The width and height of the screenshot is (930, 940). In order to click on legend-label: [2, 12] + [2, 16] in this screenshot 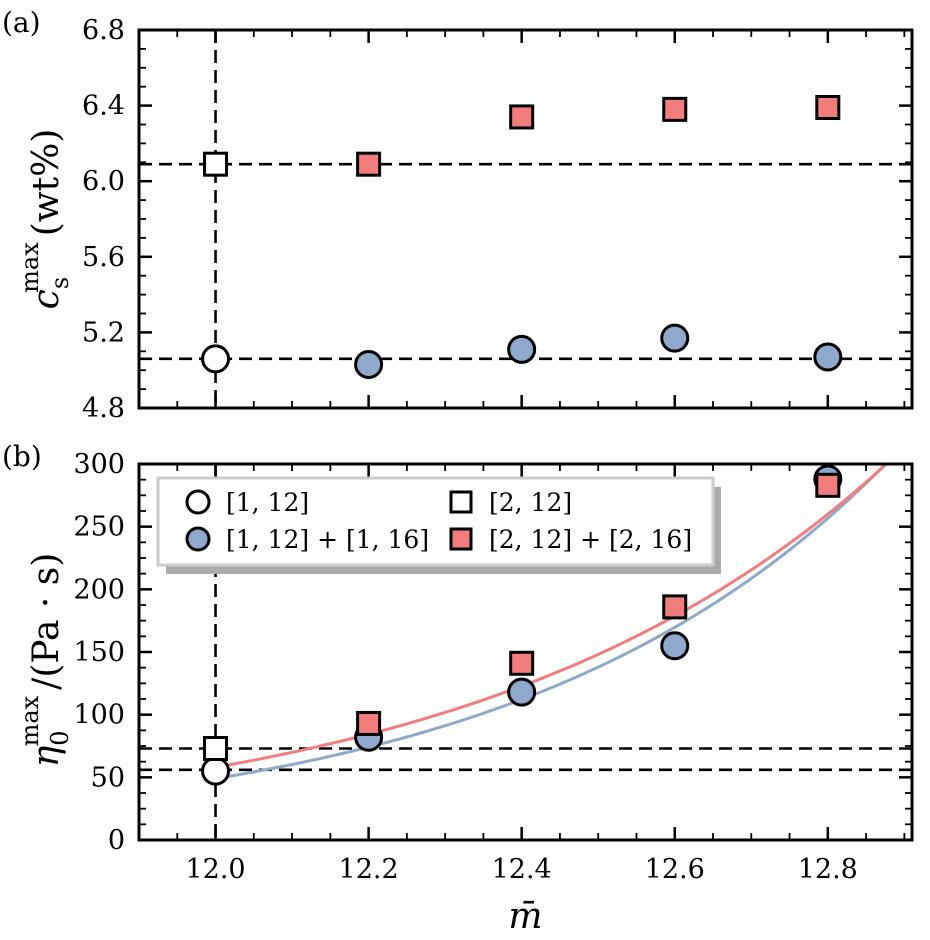, I will do `click(590, 539)`.